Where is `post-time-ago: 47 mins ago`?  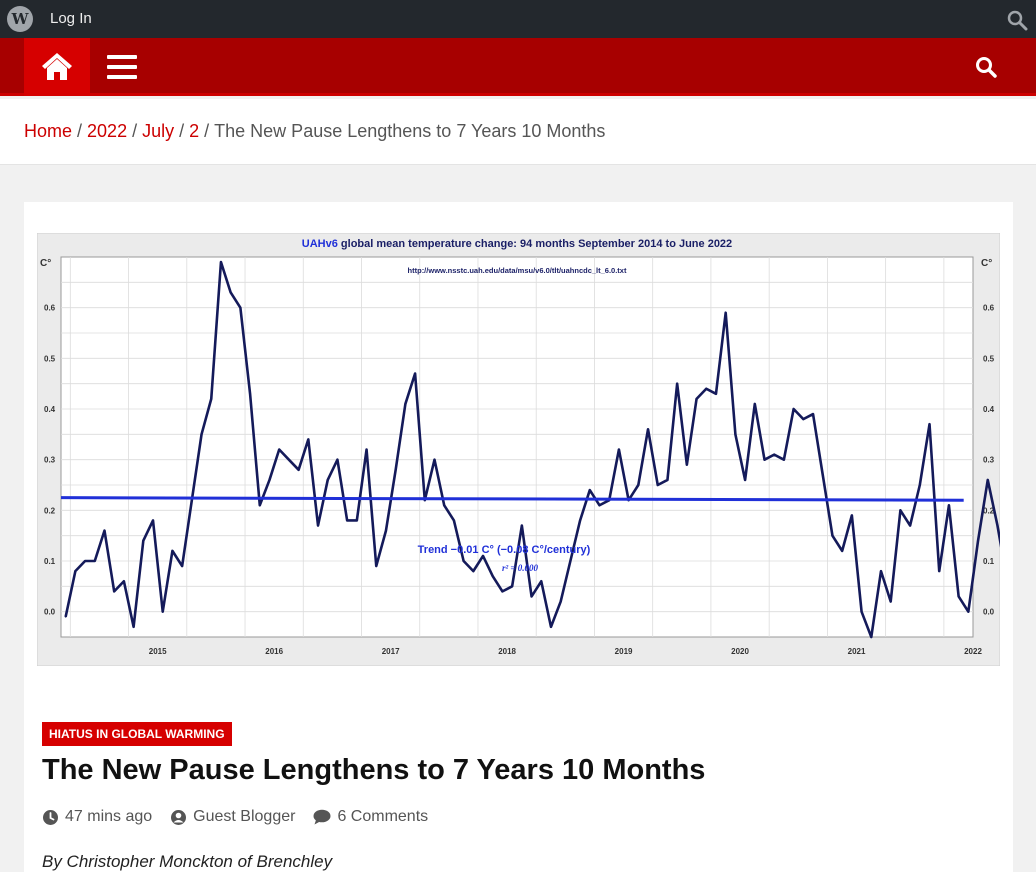 post-time-ago: 47 mins ago is located at coordinates (109, 816).